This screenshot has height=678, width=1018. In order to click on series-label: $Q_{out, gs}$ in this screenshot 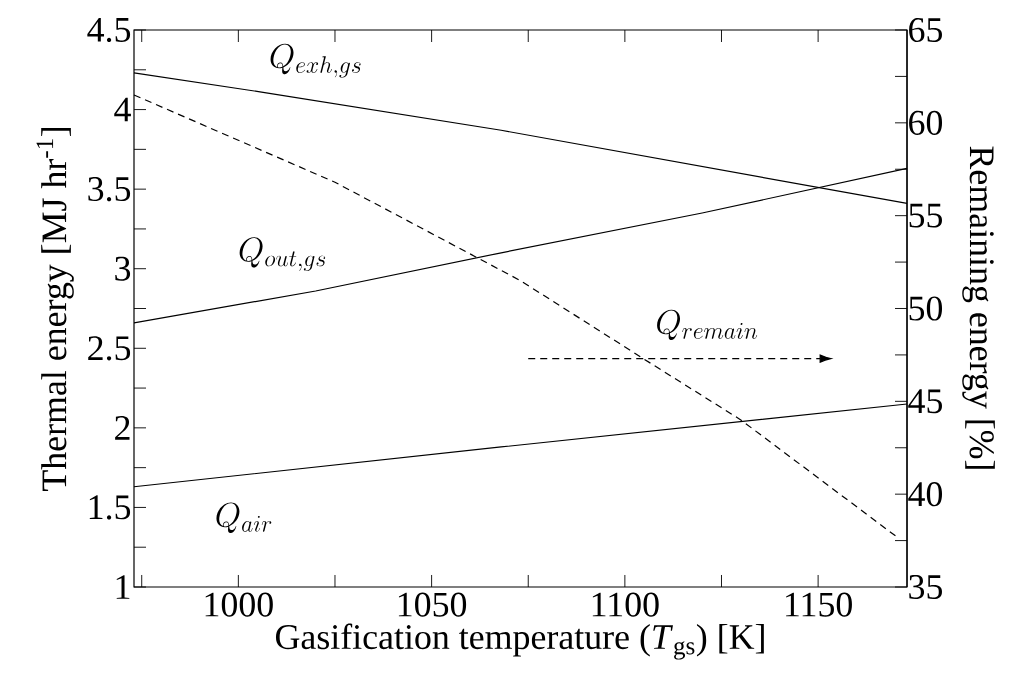, I will do `click(282, 254)`.